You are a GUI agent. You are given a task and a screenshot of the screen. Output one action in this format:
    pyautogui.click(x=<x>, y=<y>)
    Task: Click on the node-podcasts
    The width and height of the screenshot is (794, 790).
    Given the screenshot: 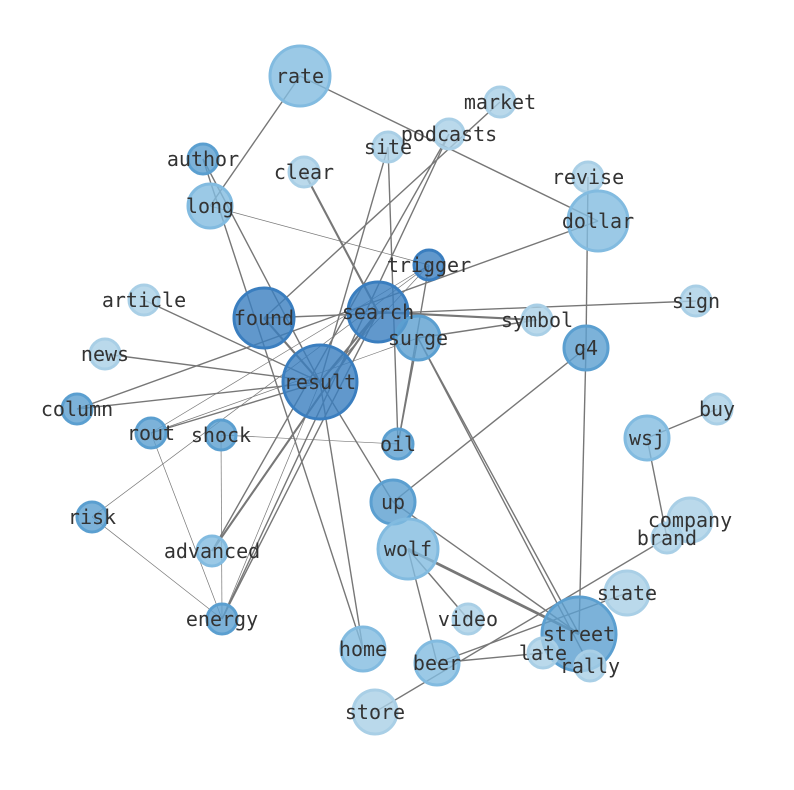 What is the action you would take?
    pyautogui.click(x=449, y=134)
    